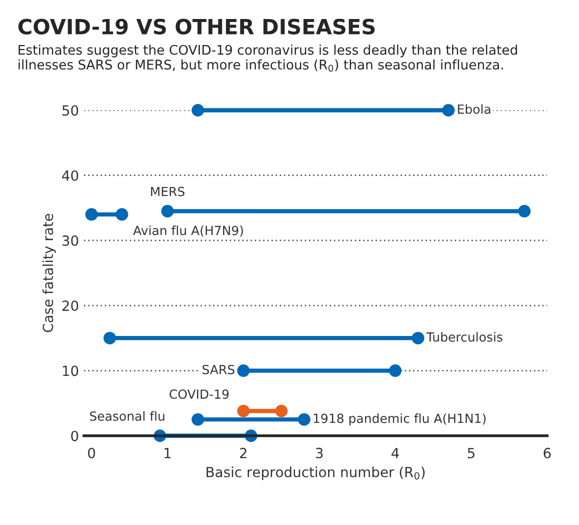 The width and height of the screenshot is (579, 525). What do you see at coordinates (547, 453) in the screenshot?
I see `x-tick-label: 6` at bounding box center [547, 453].